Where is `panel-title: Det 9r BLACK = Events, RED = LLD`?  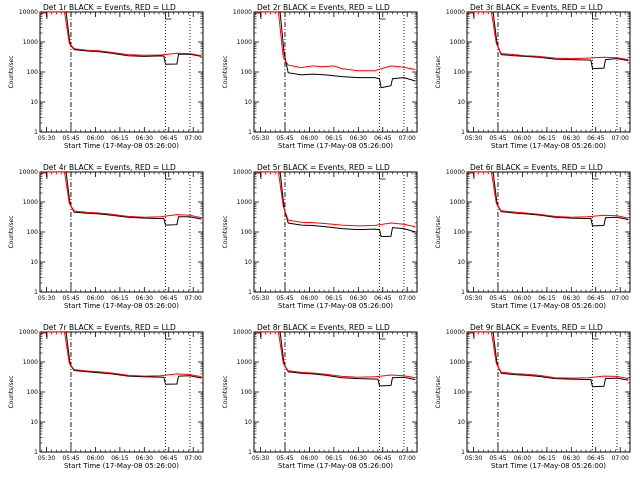
panel-title: Det 9r BLACK = Events, RED = LLD is located at coordinates (536, 327).